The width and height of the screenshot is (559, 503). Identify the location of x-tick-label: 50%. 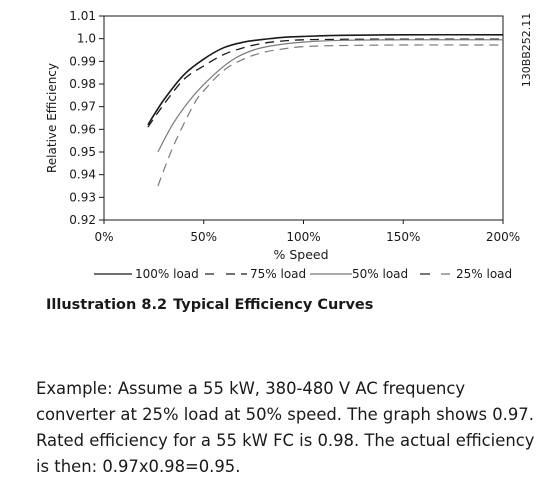
(203, 237).